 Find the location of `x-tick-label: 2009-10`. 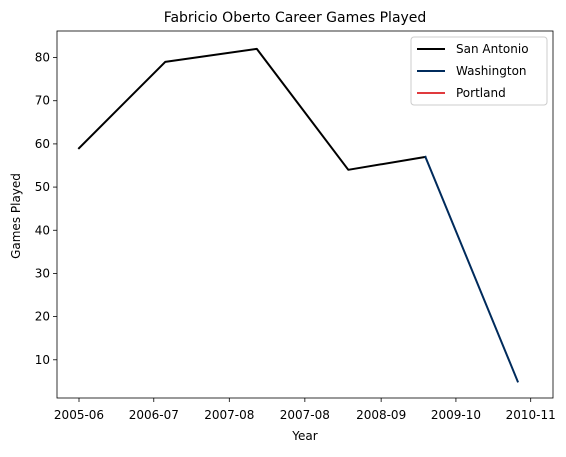

x-tick-label: 2009-10 is located at coordinates (456, 415).